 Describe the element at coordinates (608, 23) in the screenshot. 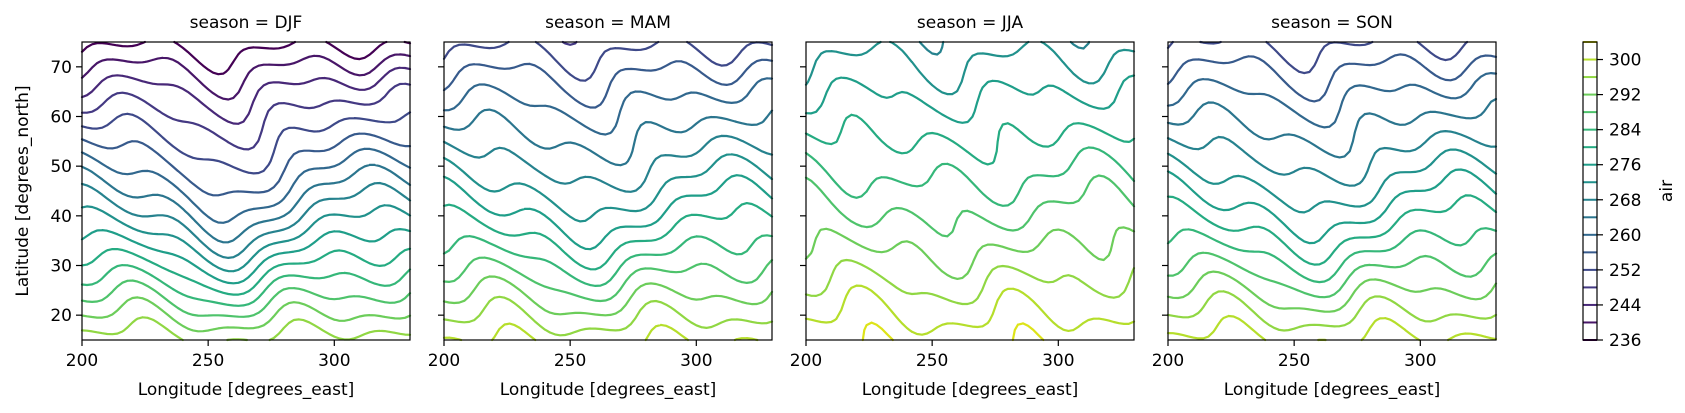

I see `panel-title: season = MAM` at that location.